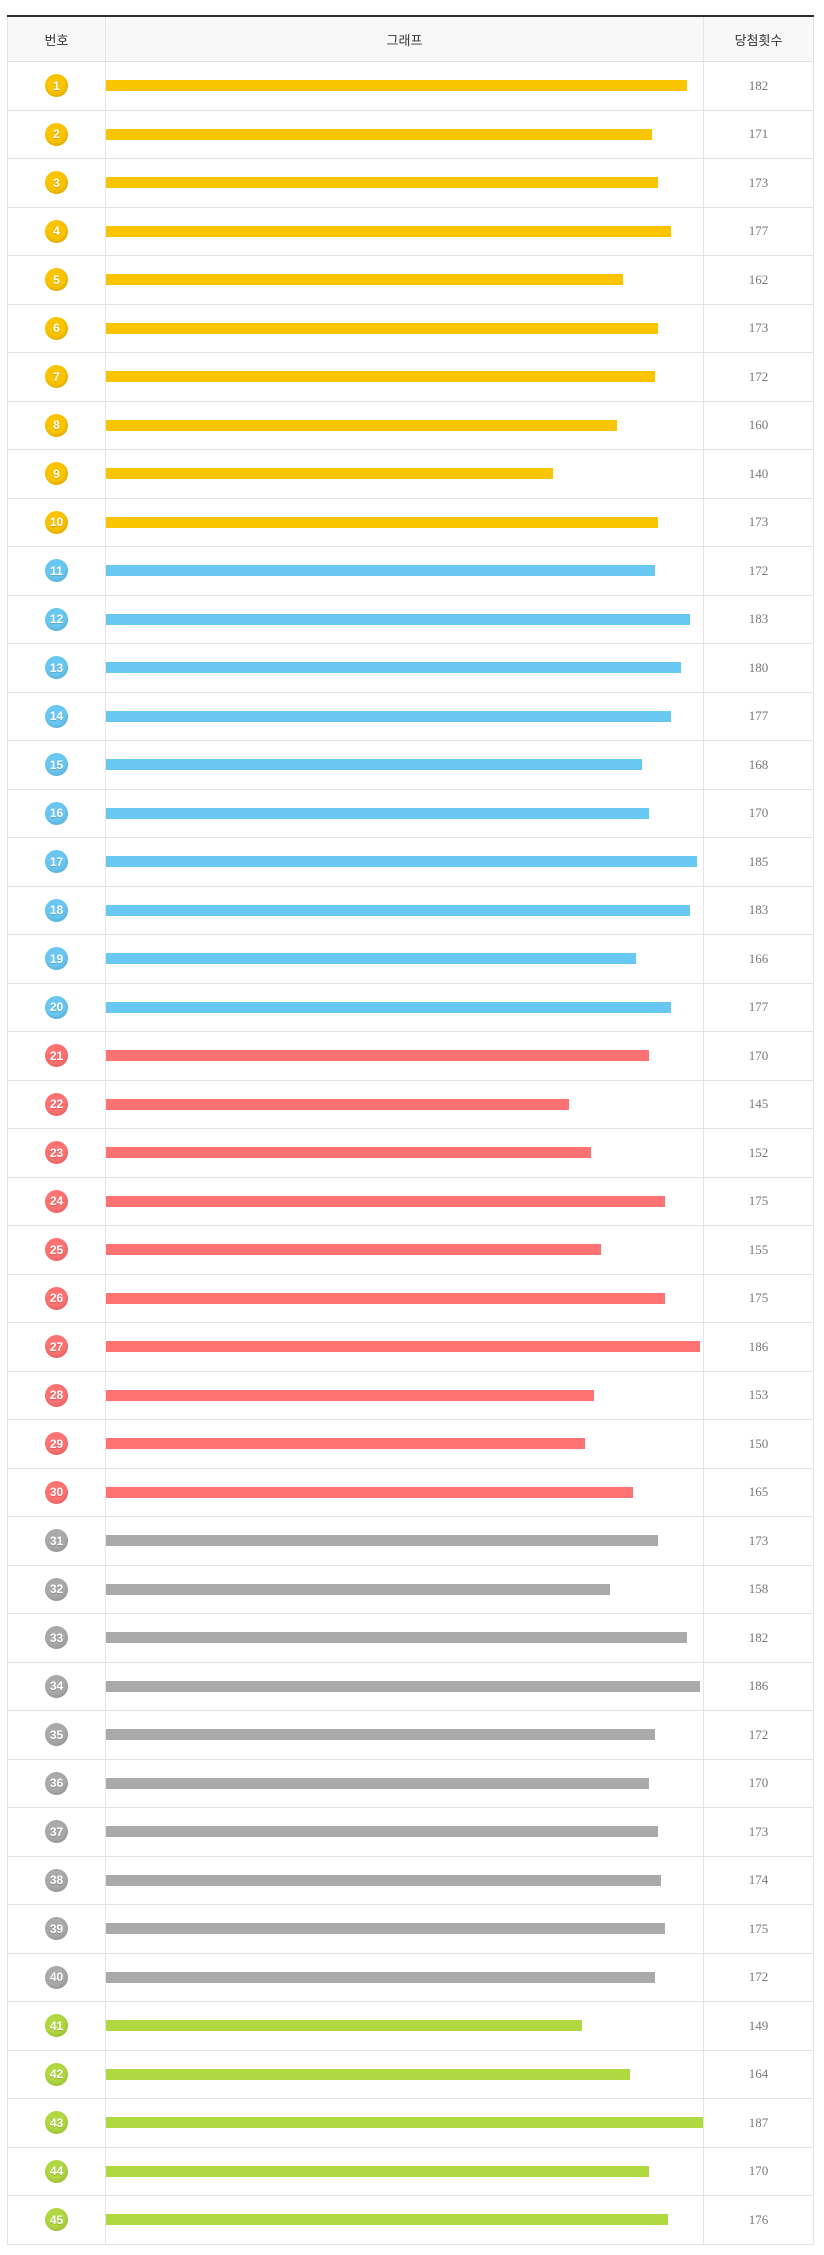 This screenshot has width=824, height=2255. What do you see at coordinates (410, 2220) in the screenshot?
I see `table-row: 45 176` at bounding box center [410, 2220].